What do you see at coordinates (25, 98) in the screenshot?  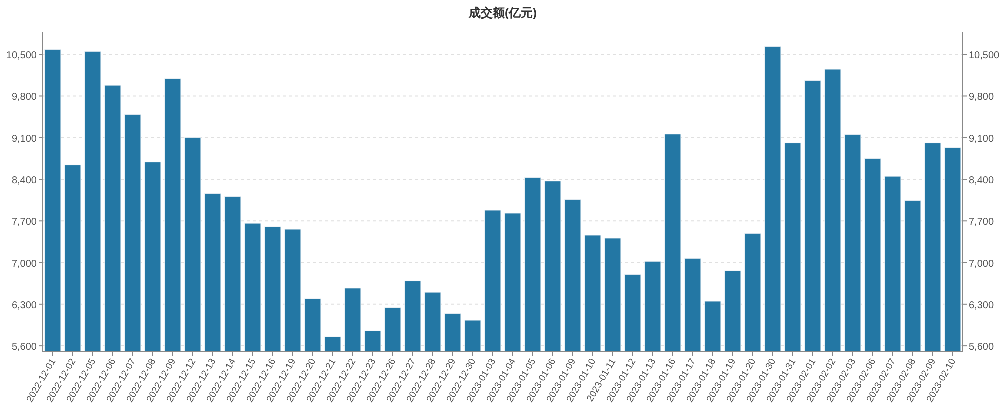 I see `y-tick-label: 9,800` at bounding box center [25, 98].